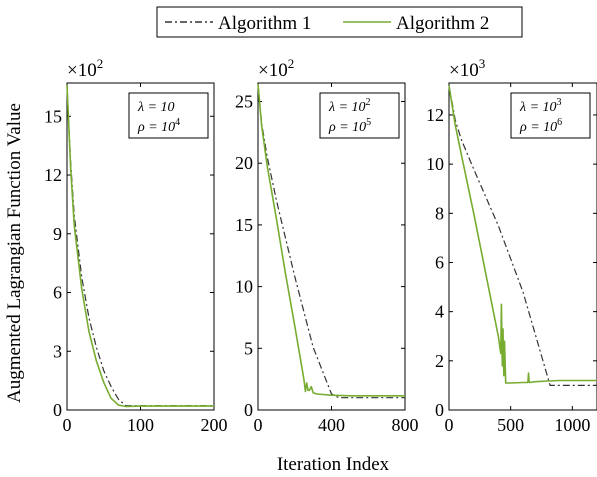 The height and width of the screenshot is (477, 597). I want to click on axis-multiplier: ×10³, so click(467, 68).